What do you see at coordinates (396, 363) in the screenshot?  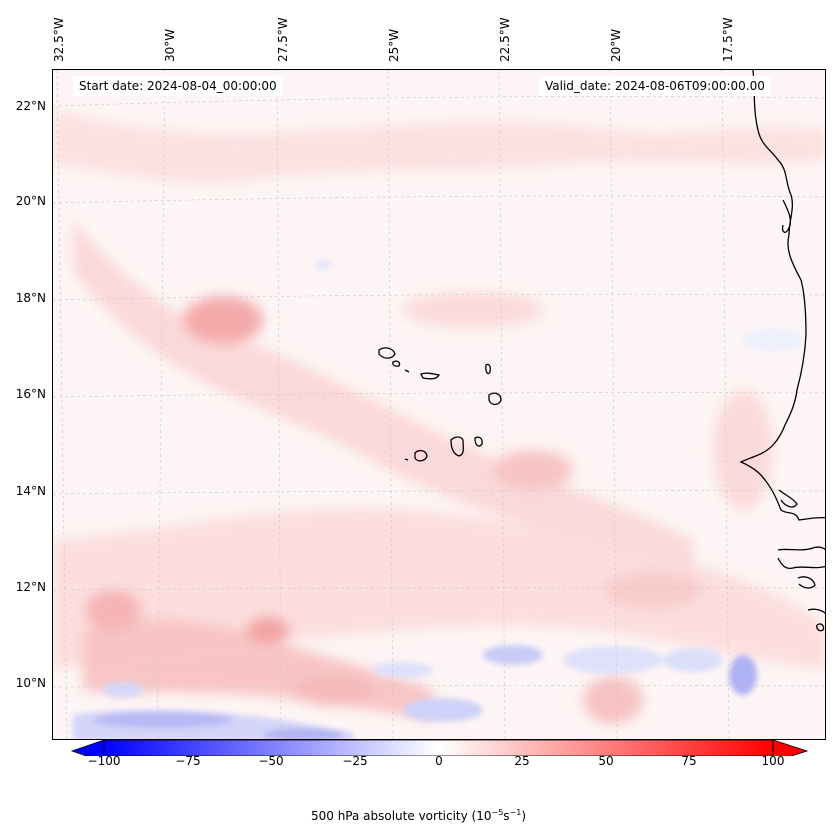 I see `sao-vicente-island` at bounding box center [396, 363].